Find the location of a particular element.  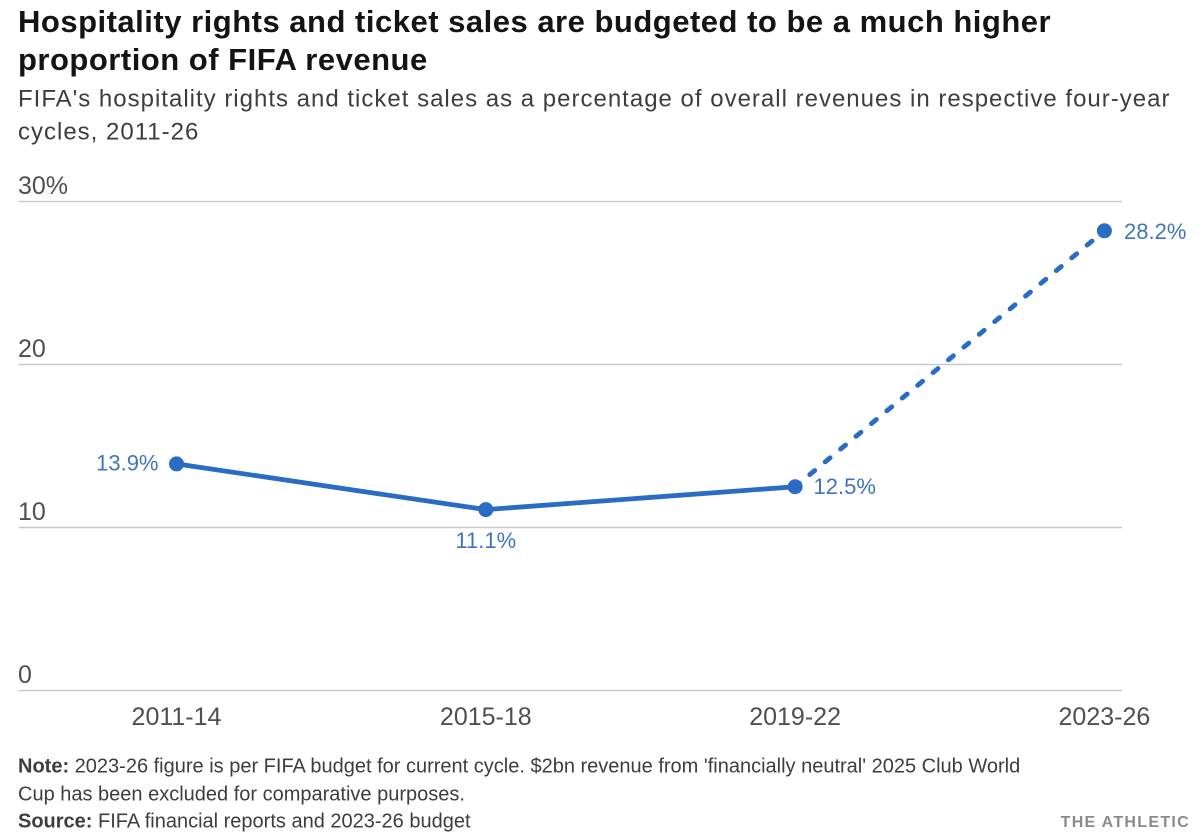

svg-text: 2011-14 is located at coordinates (177, 717).